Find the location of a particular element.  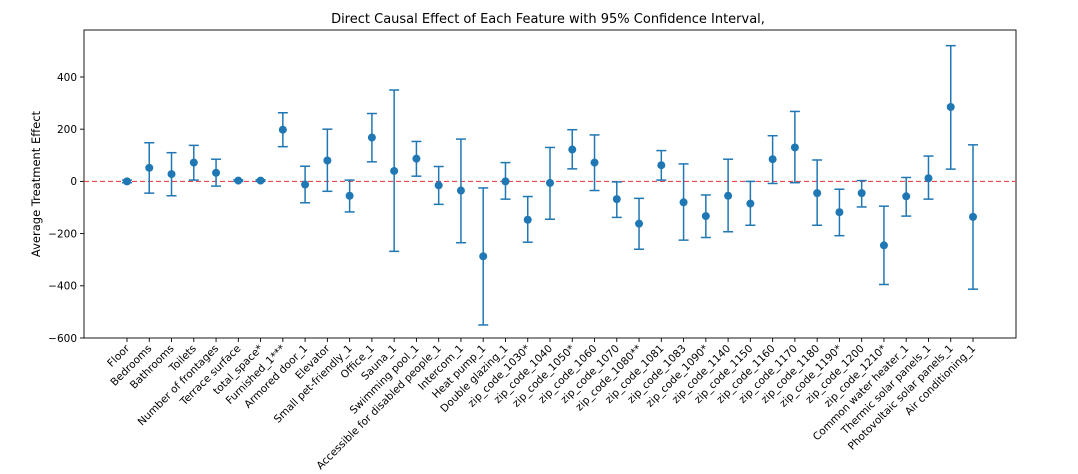

y-tick-label: −400 is located at coordinates (62, 287).